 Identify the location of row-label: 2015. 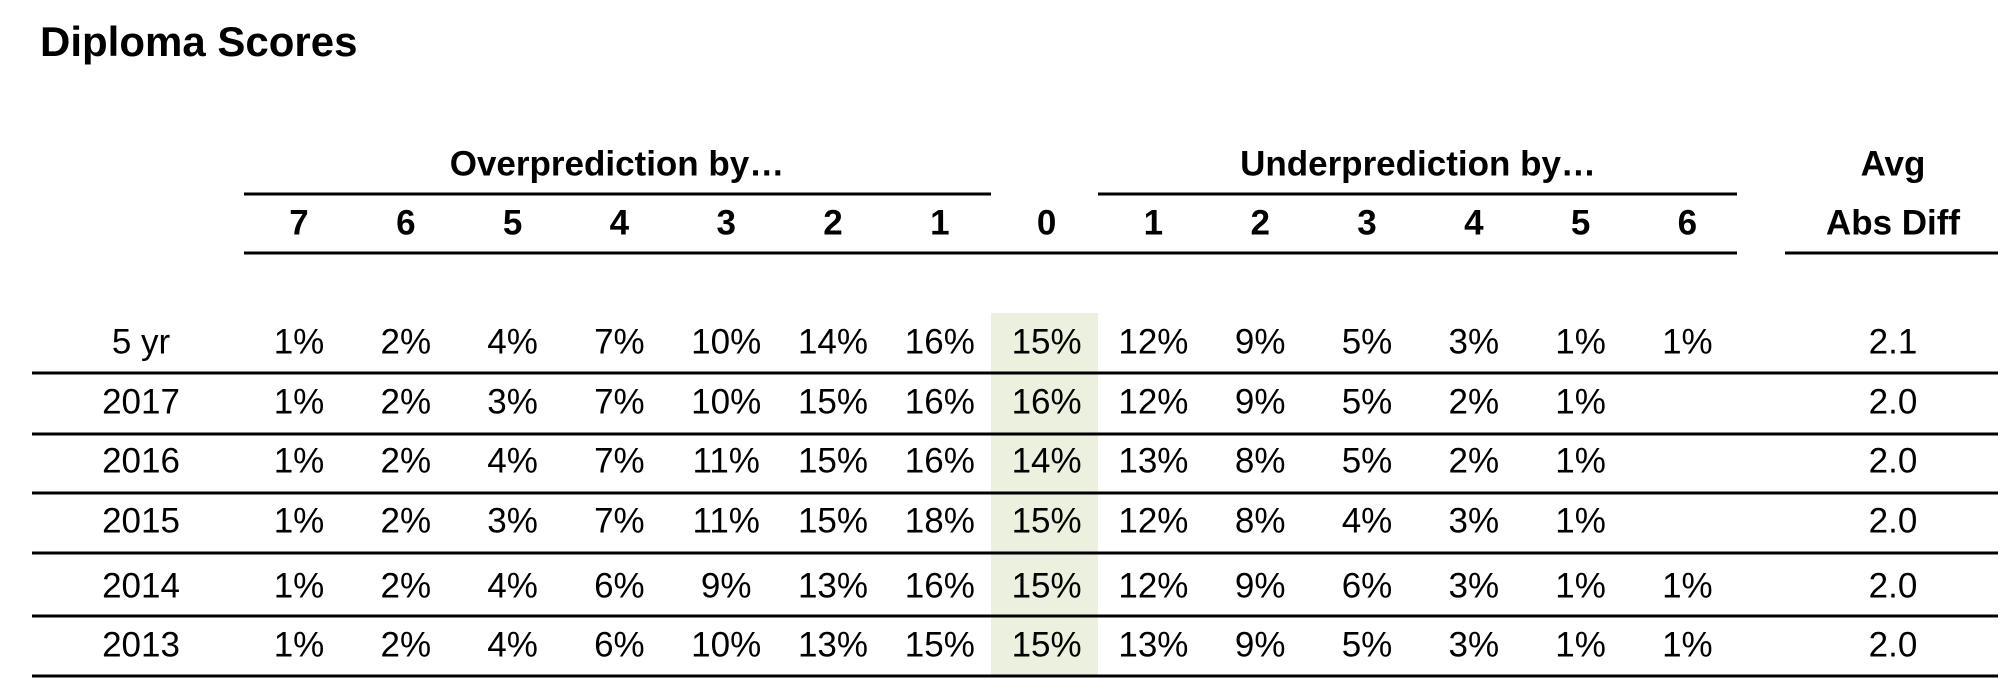
(141, 520).